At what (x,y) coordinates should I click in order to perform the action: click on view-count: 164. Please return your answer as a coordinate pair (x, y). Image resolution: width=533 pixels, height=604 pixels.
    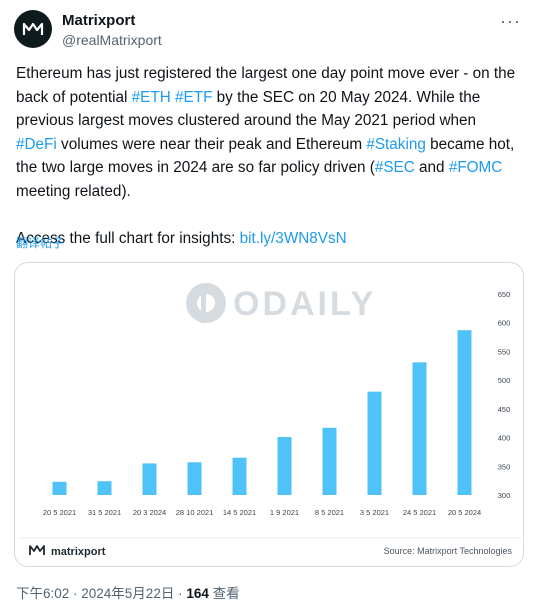
    Looking at the image, I should click on (197, 593).